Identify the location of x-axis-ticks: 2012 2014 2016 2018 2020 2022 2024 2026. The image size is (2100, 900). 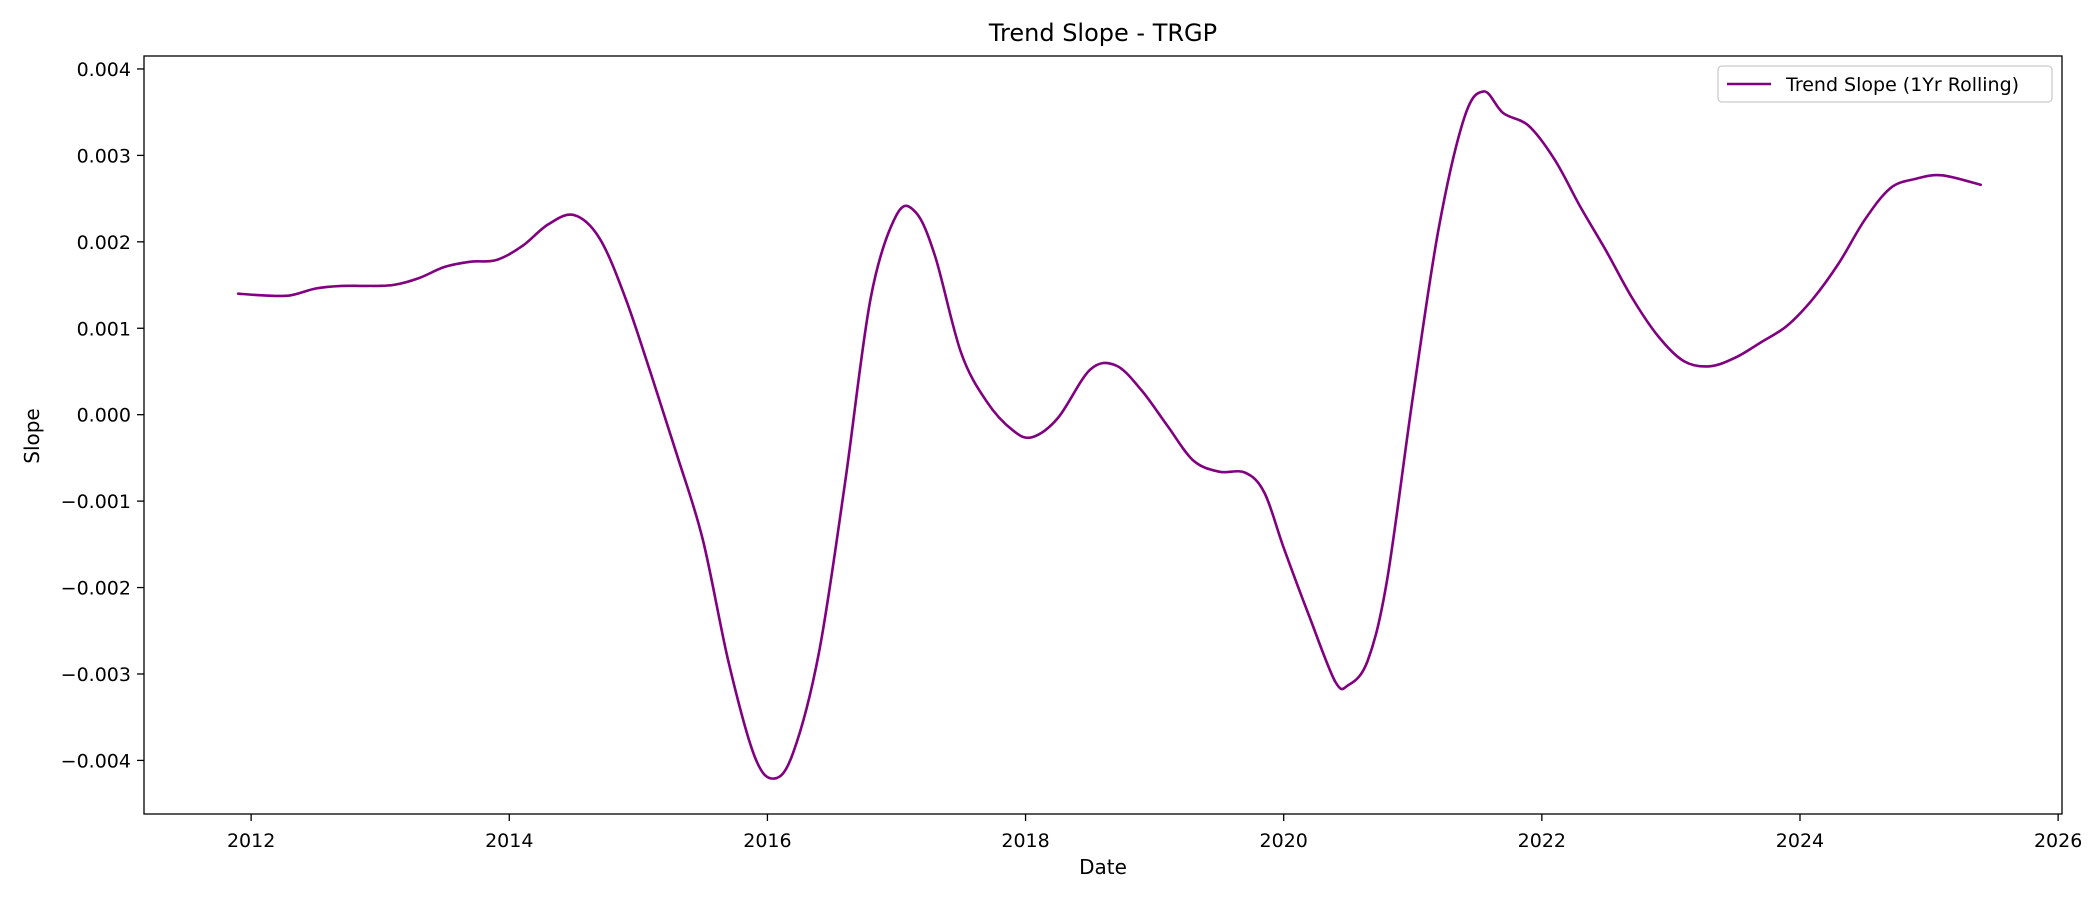
(1154, 833).